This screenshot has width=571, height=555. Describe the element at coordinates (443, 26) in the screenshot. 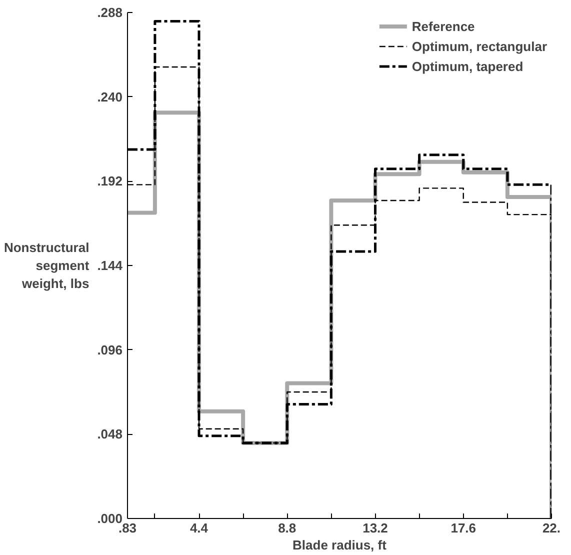

I see `legend-label: Reference` at that location.